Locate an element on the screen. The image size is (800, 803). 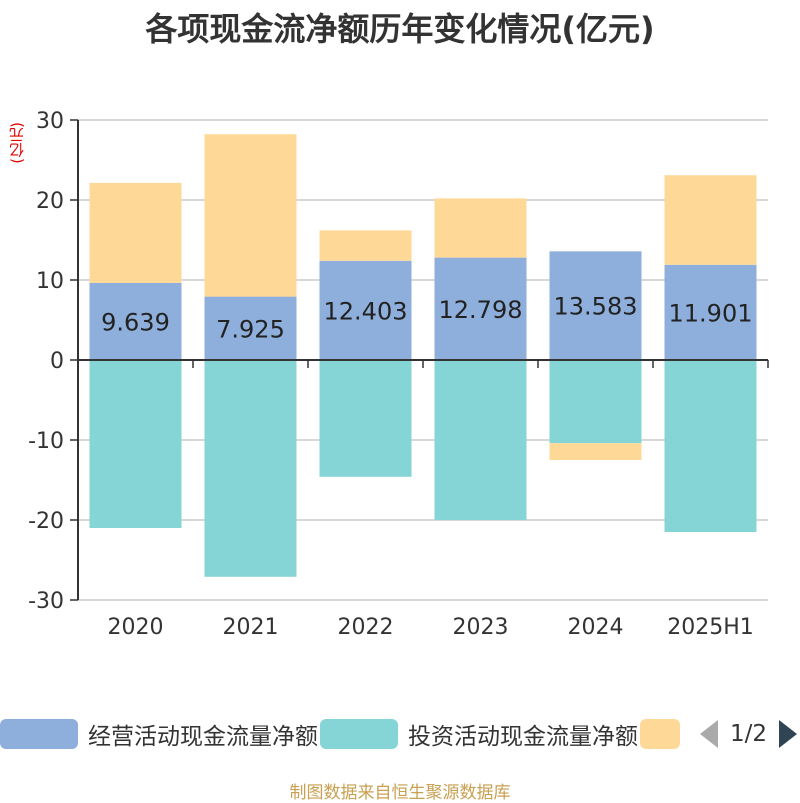
y-tick-label: -10 is located at coordinates (46, 441).